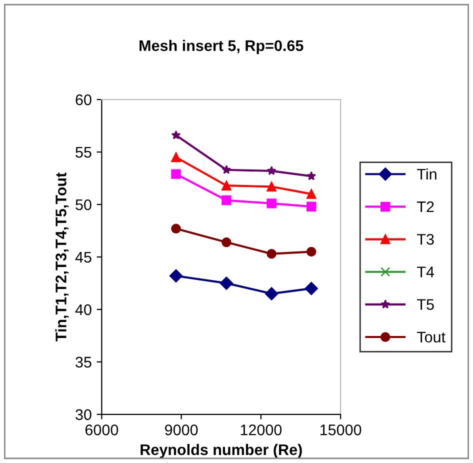 The height and width of the screenshot is (463, 473). Describe the element at coordinates (425, 239) in the screenshot. I see `legend-label: T3` at that location.